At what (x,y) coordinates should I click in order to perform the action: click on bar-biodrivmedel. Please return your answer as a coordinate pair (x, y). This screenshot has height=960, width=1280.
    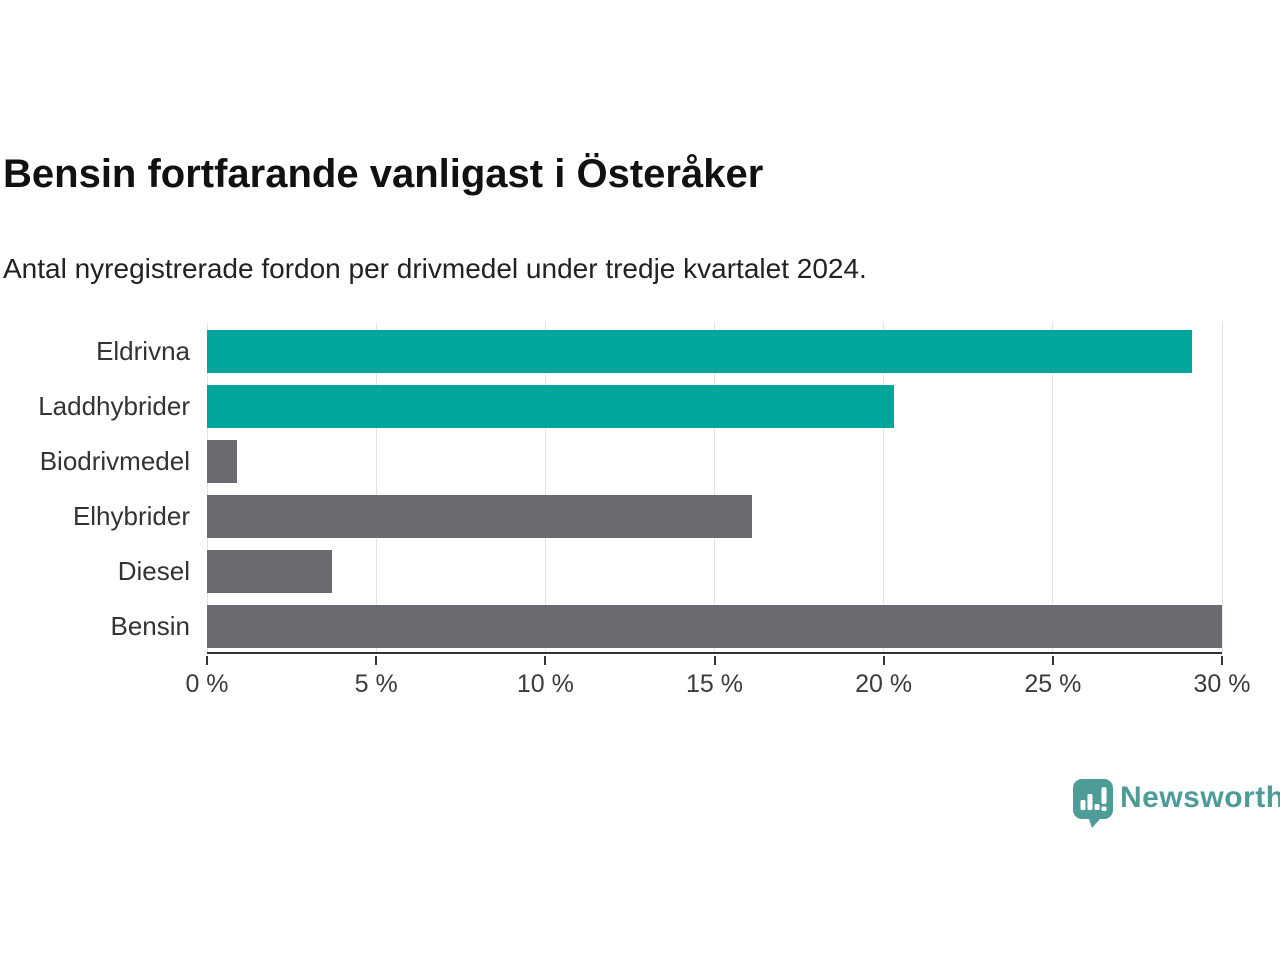
    Looking at the image, I should click on (222, 461).